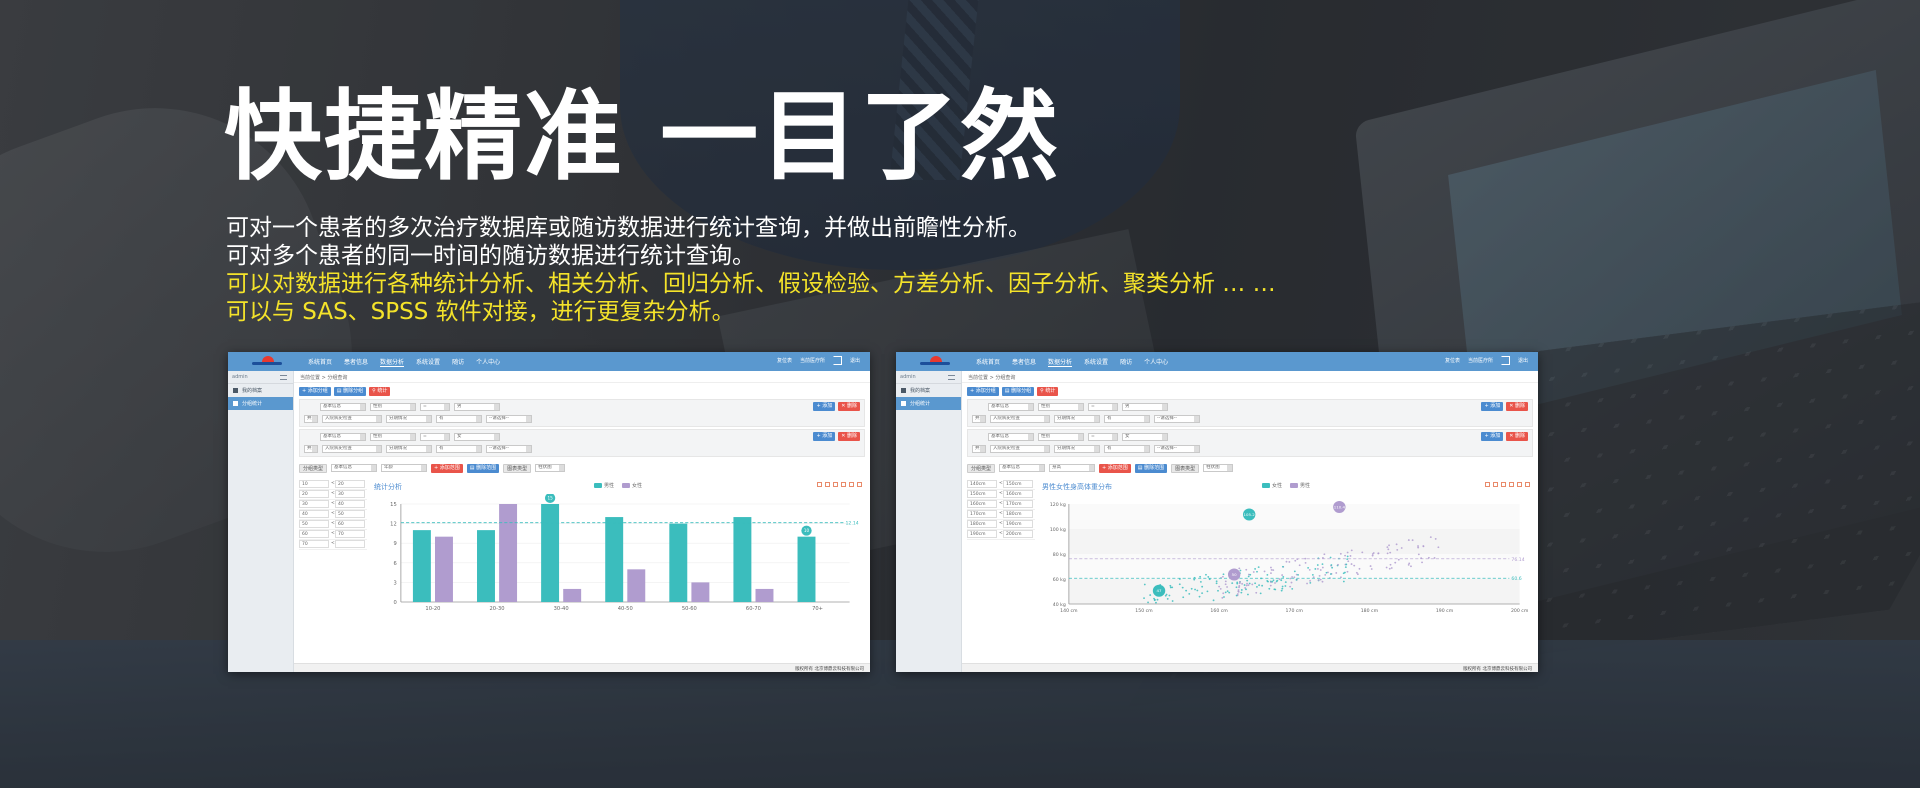  What do you see at coordinates (1018, 504) in the screenshot?
I see `range-end-input: 170cm` at bounding box center [1018, 504].